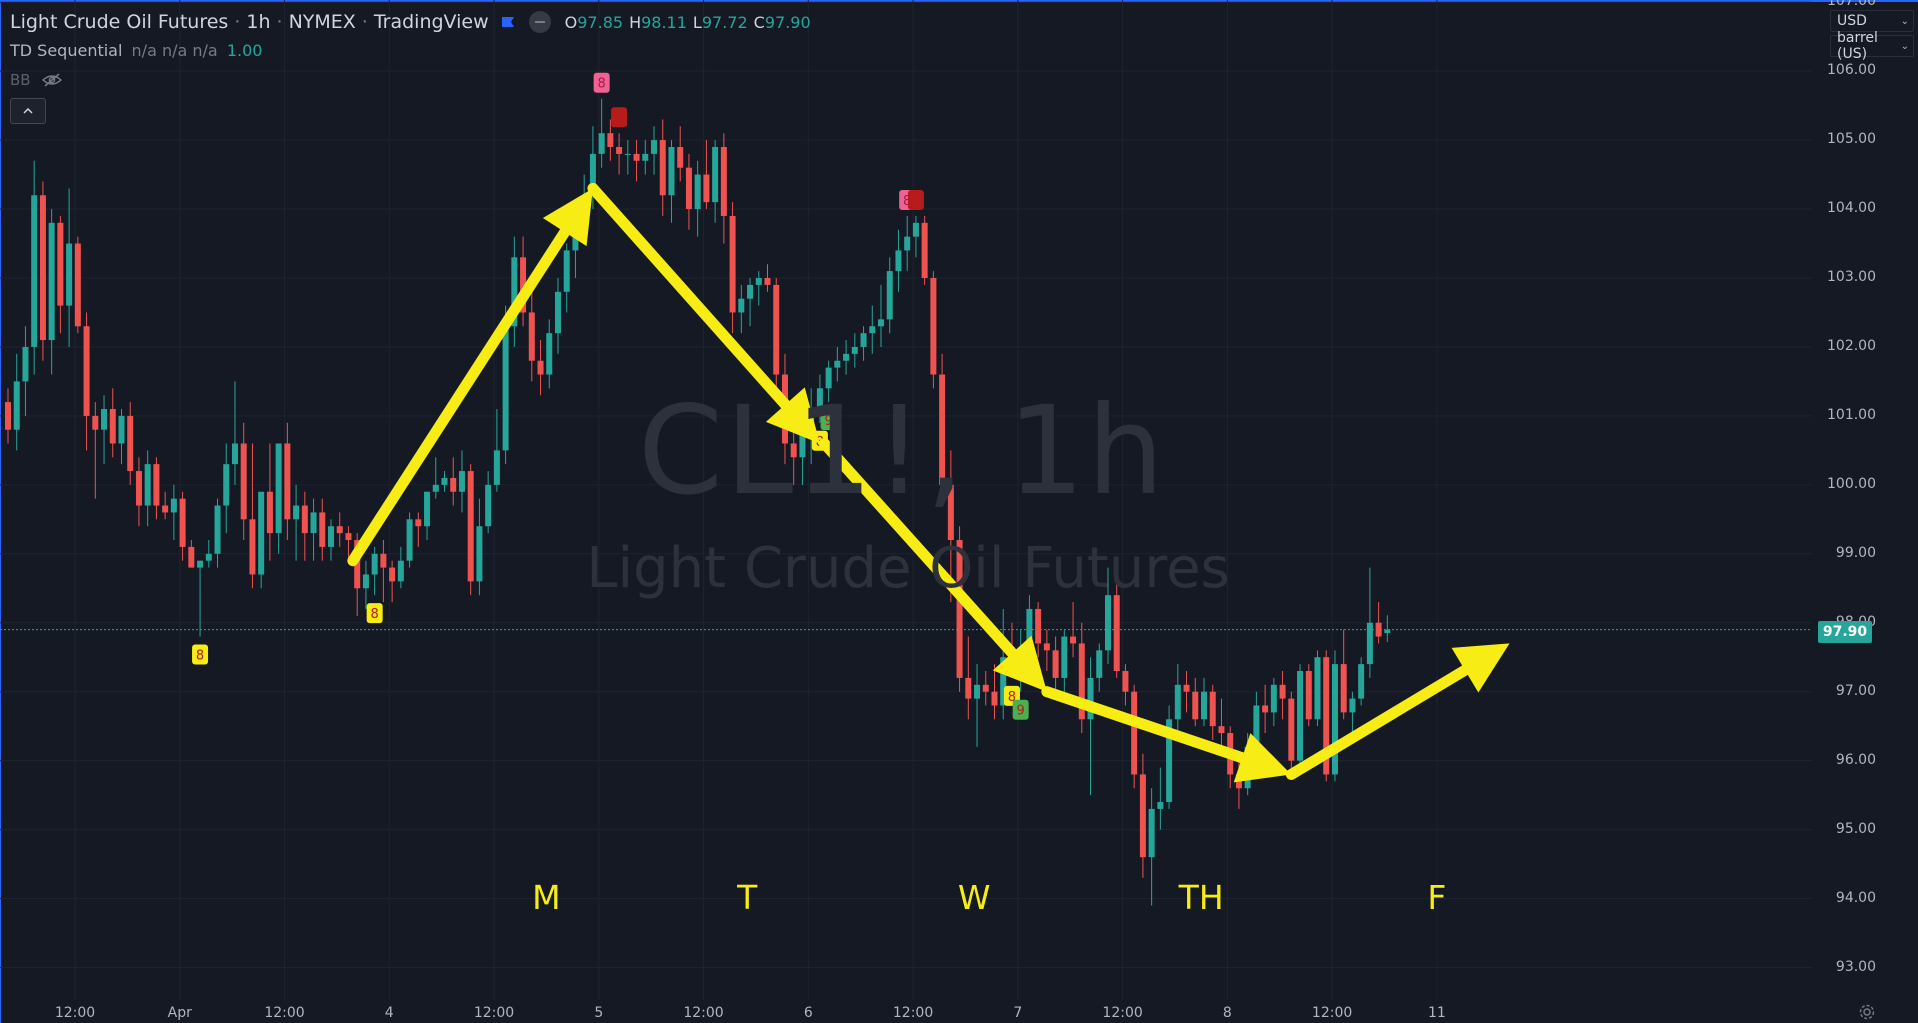  Describe the element at coordinates (52, 80) in the screenshot. I see `eye-hidden-icon` at that location.